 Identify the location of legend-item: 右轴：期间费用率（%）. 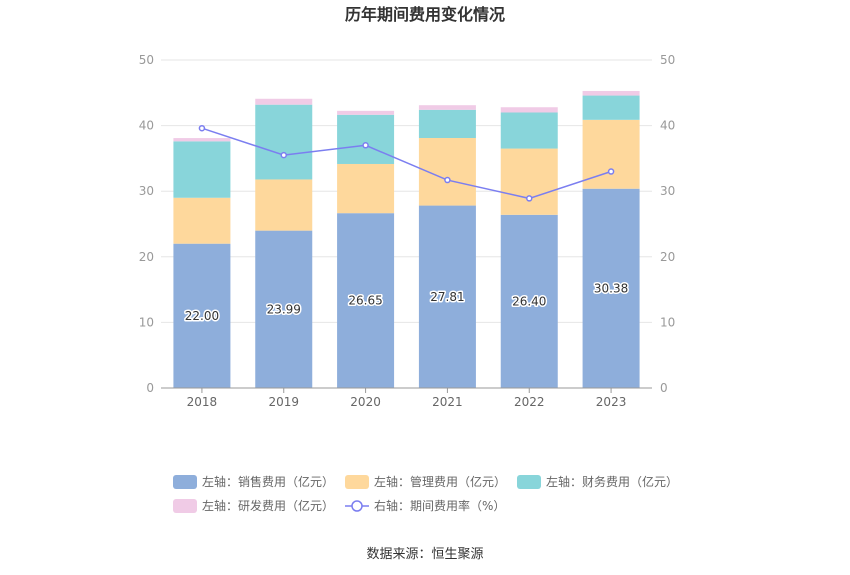
(425, 505).